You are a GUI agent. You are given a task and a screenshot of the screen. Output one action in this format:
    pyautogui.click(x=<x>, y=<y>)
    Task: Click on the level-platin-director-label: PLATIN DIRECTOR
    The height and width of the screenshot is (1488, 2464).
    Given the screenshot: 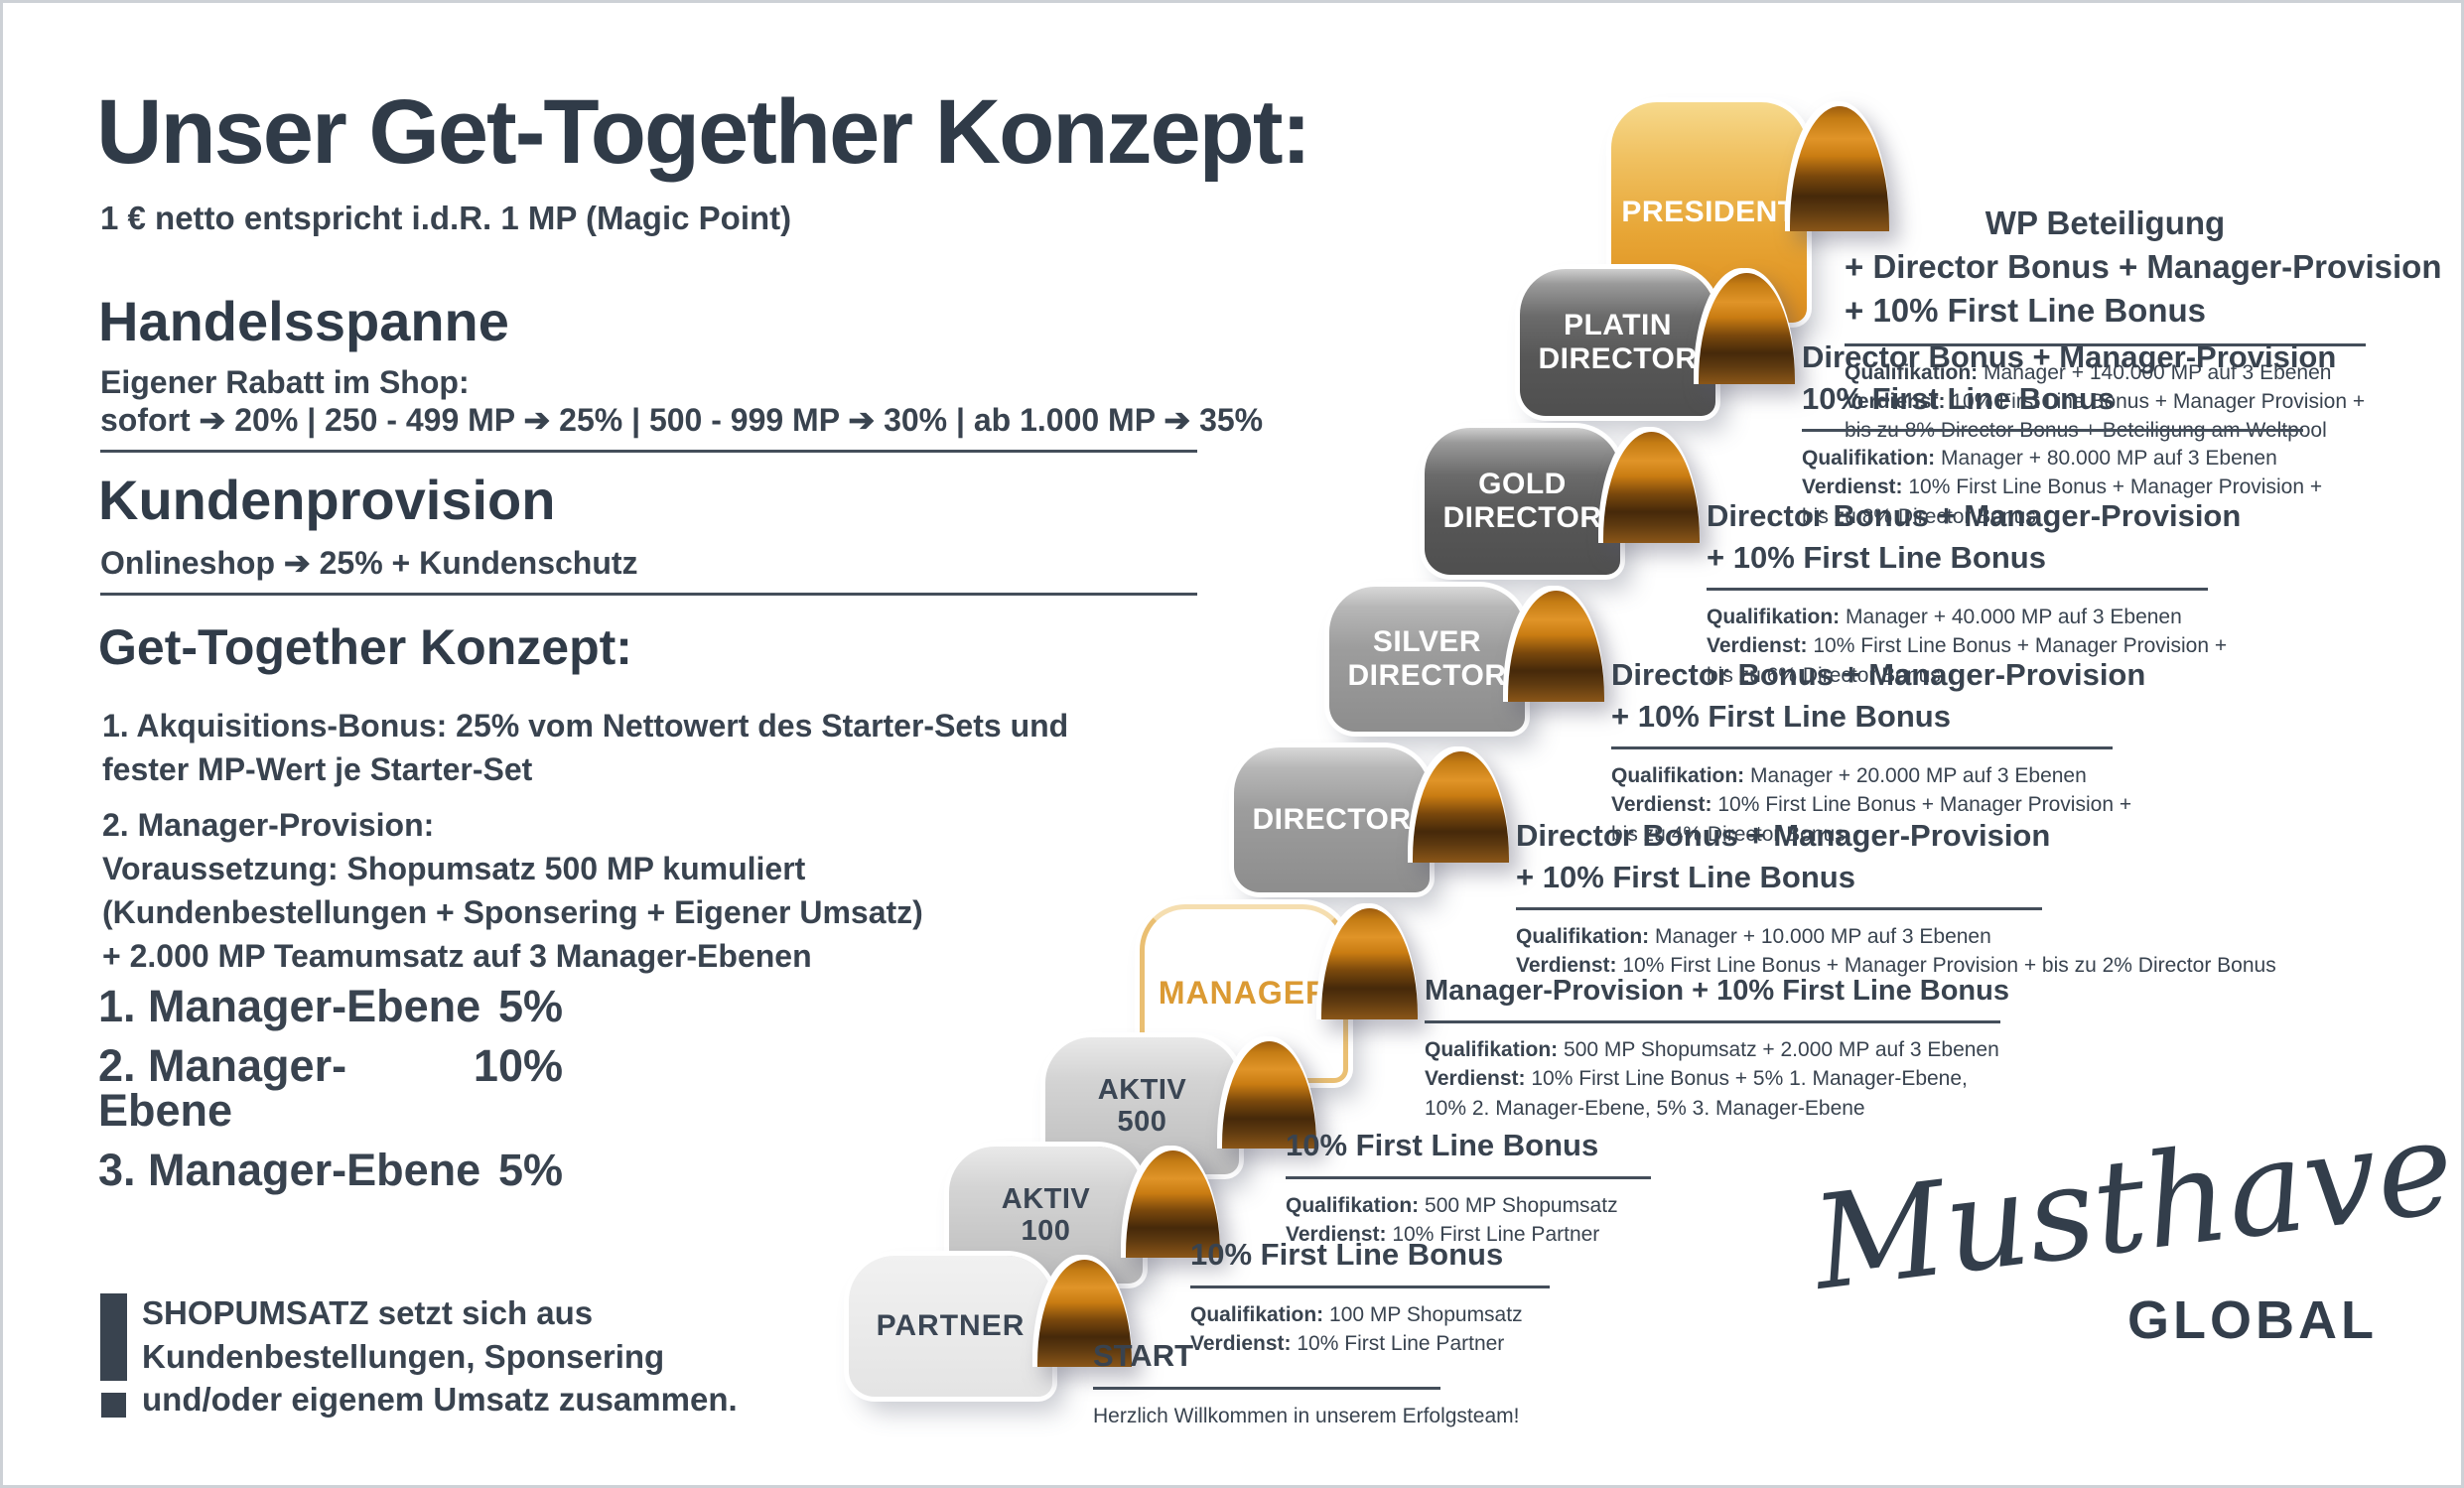 What is the action you would take?
    pyautogui.click(x=1618, y=342)
    